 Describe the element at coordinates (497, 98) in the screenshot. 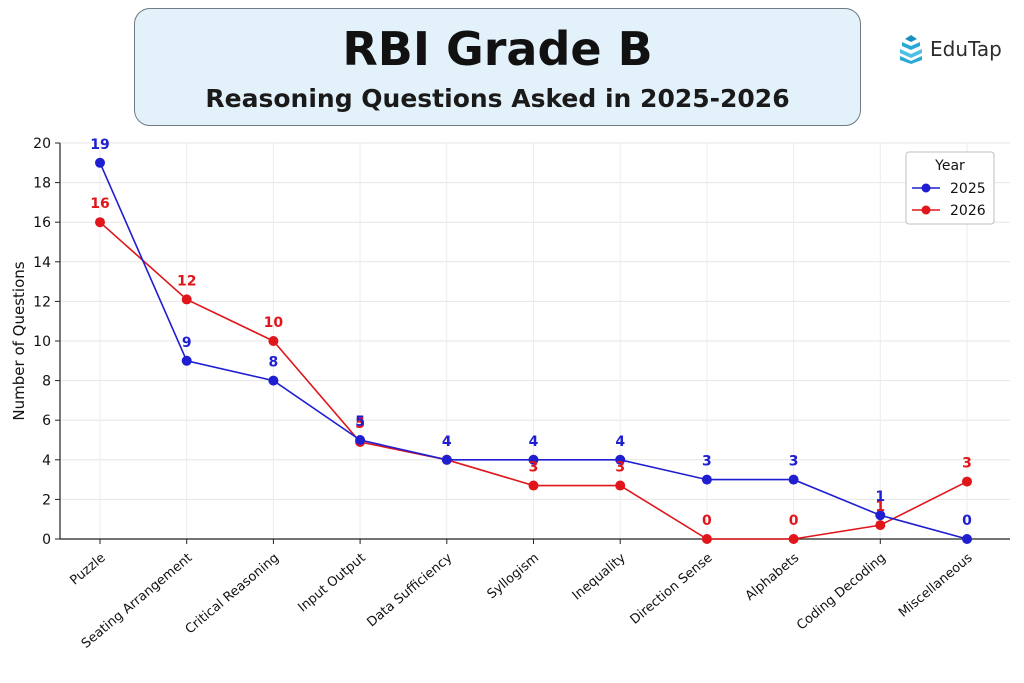

I see `chart-subtitle: Reasoning Questions Asked in 2025-2026` at that location.